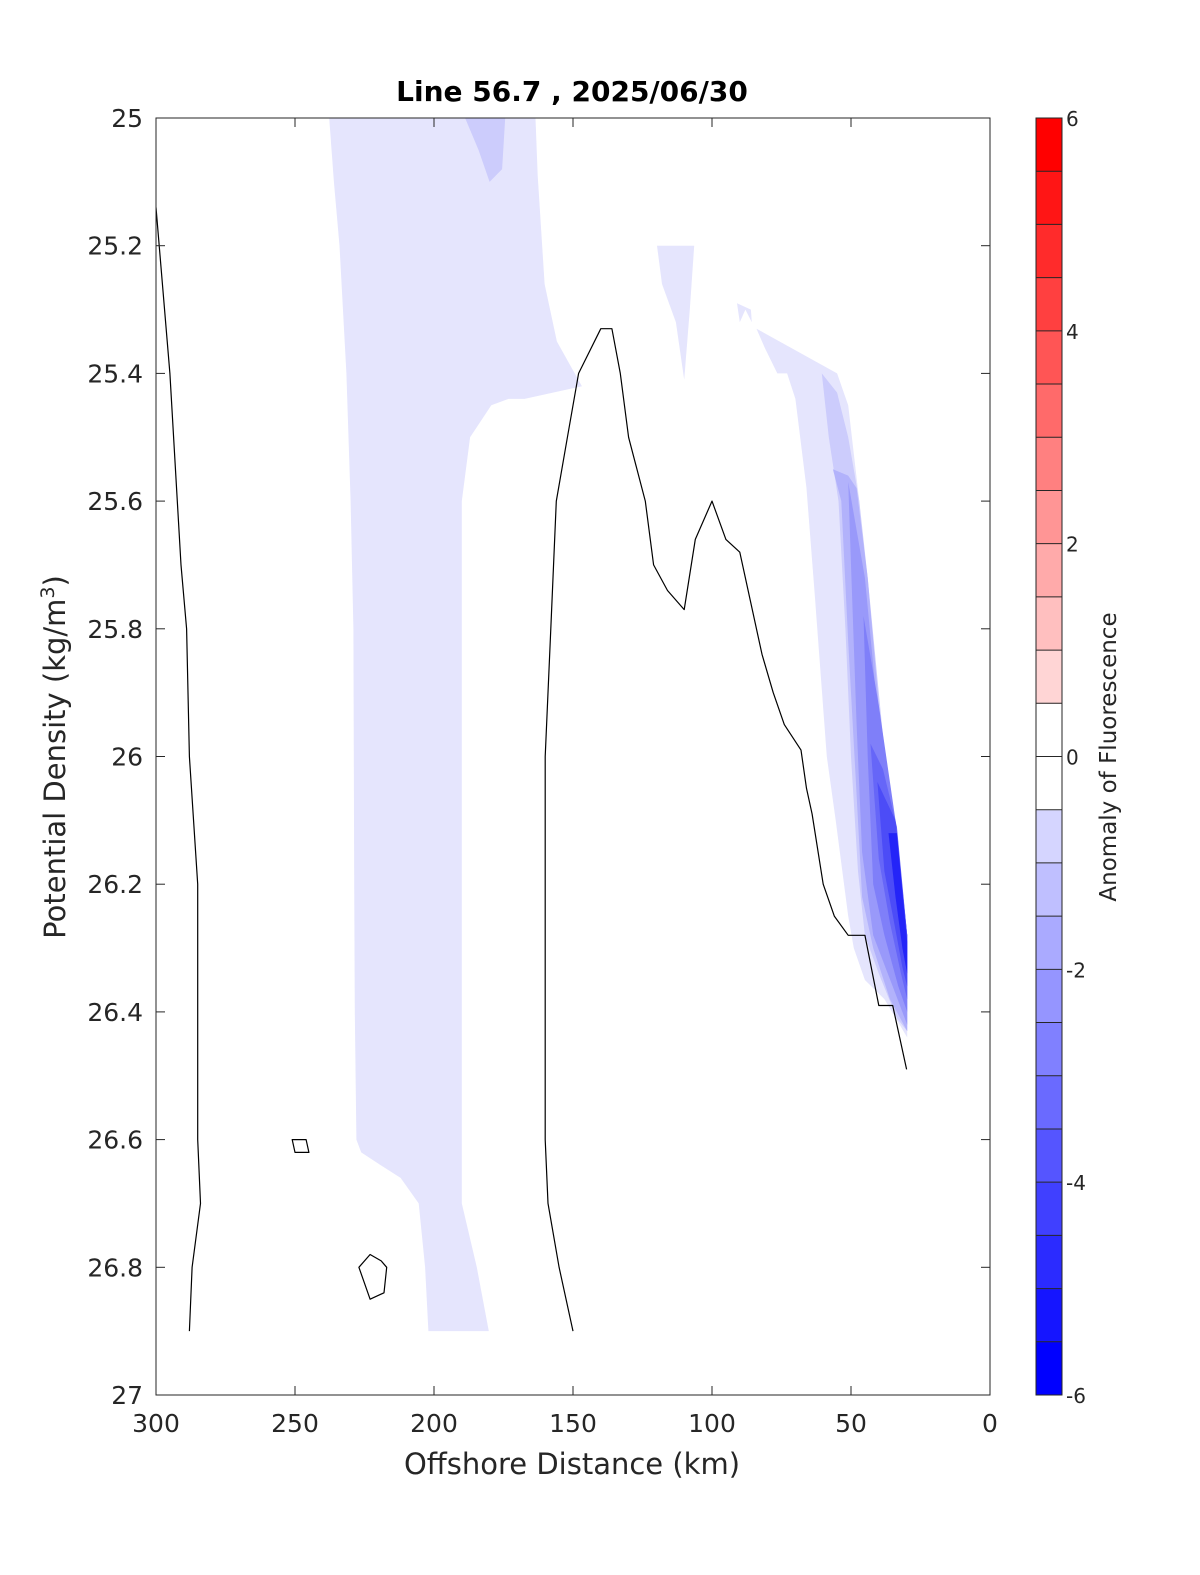 The height and width of the screenshot is (1575, 1200). What do you see at coordinates (156, 1423) in the screenshot?
I see `x-tick-label: 300` at bounding box center [156, 1423].